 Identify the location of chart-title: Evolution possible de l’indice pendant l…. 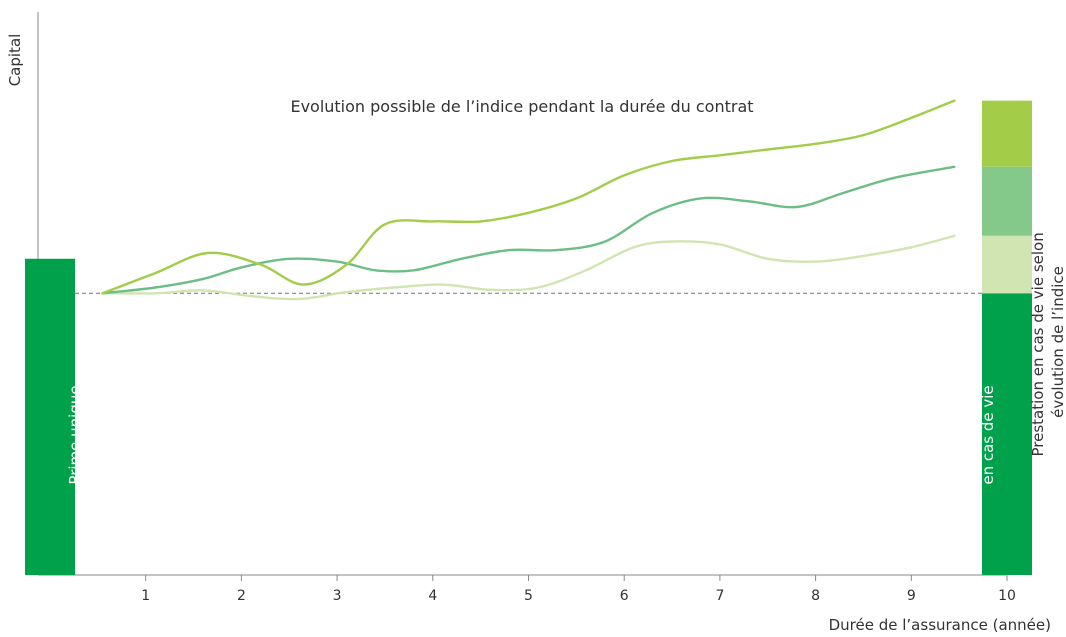
(521, 106).